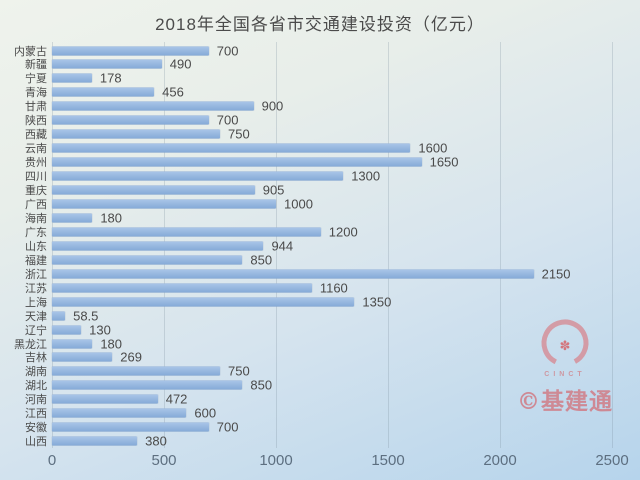 The height and width of the screenshot is (480, 640). I want to click on category-label: 浙江, so click(36, 274).